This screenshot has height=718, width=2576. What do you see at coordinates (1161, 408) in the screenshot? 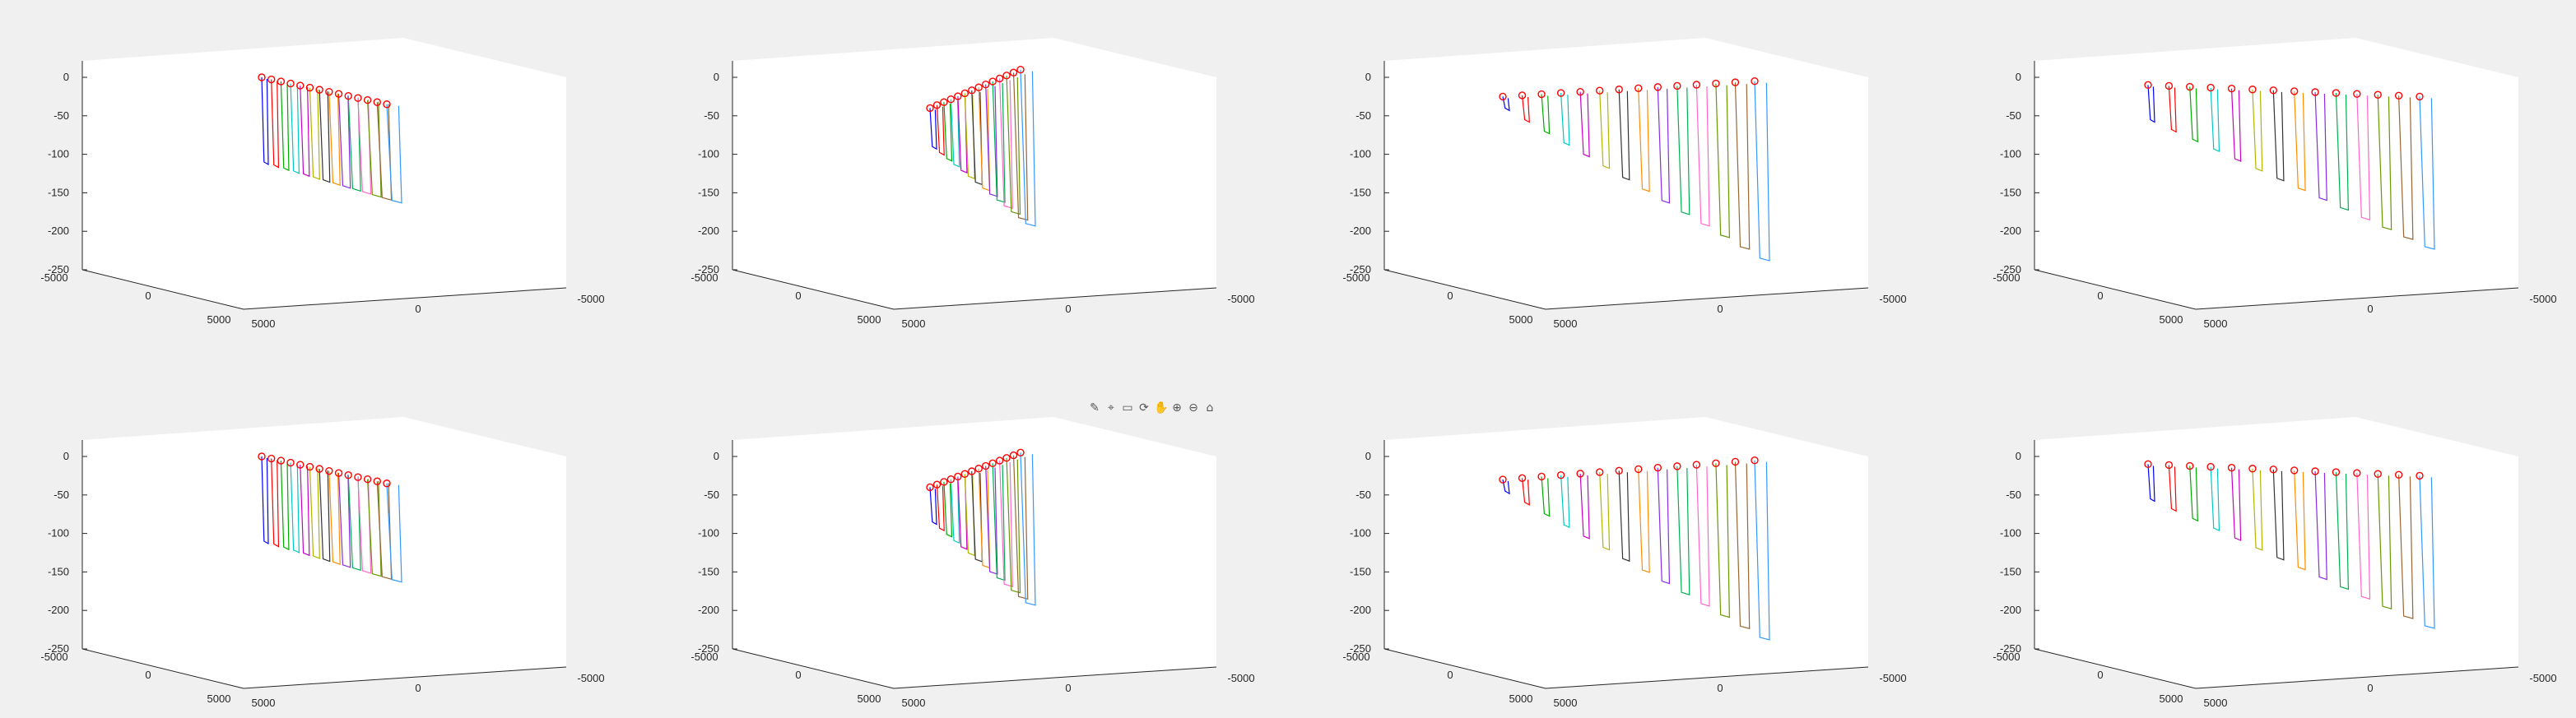
I see `pan-icon: ✋` at bounding box center [1161, 408].